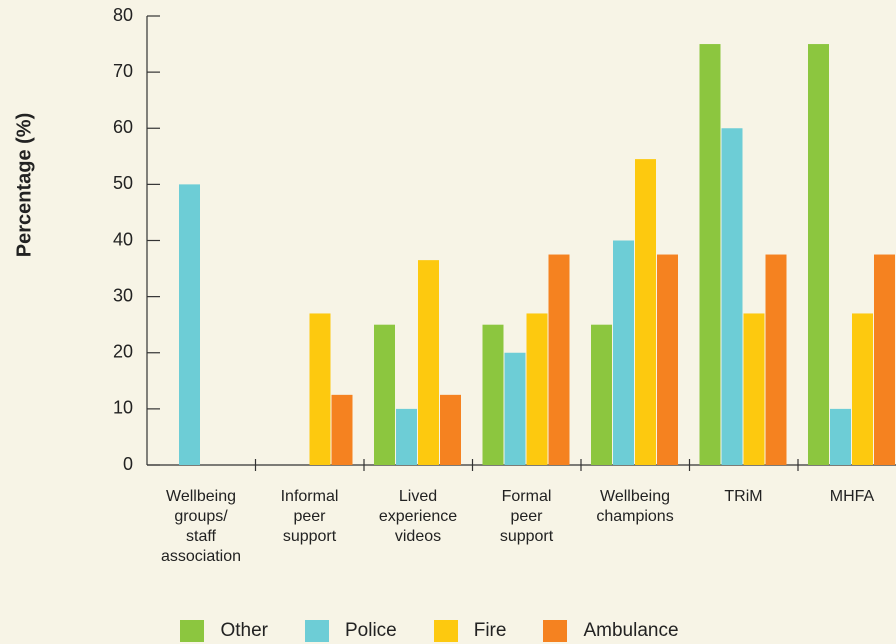  I want to click on y-tick-label: 50, so click(123, 183).